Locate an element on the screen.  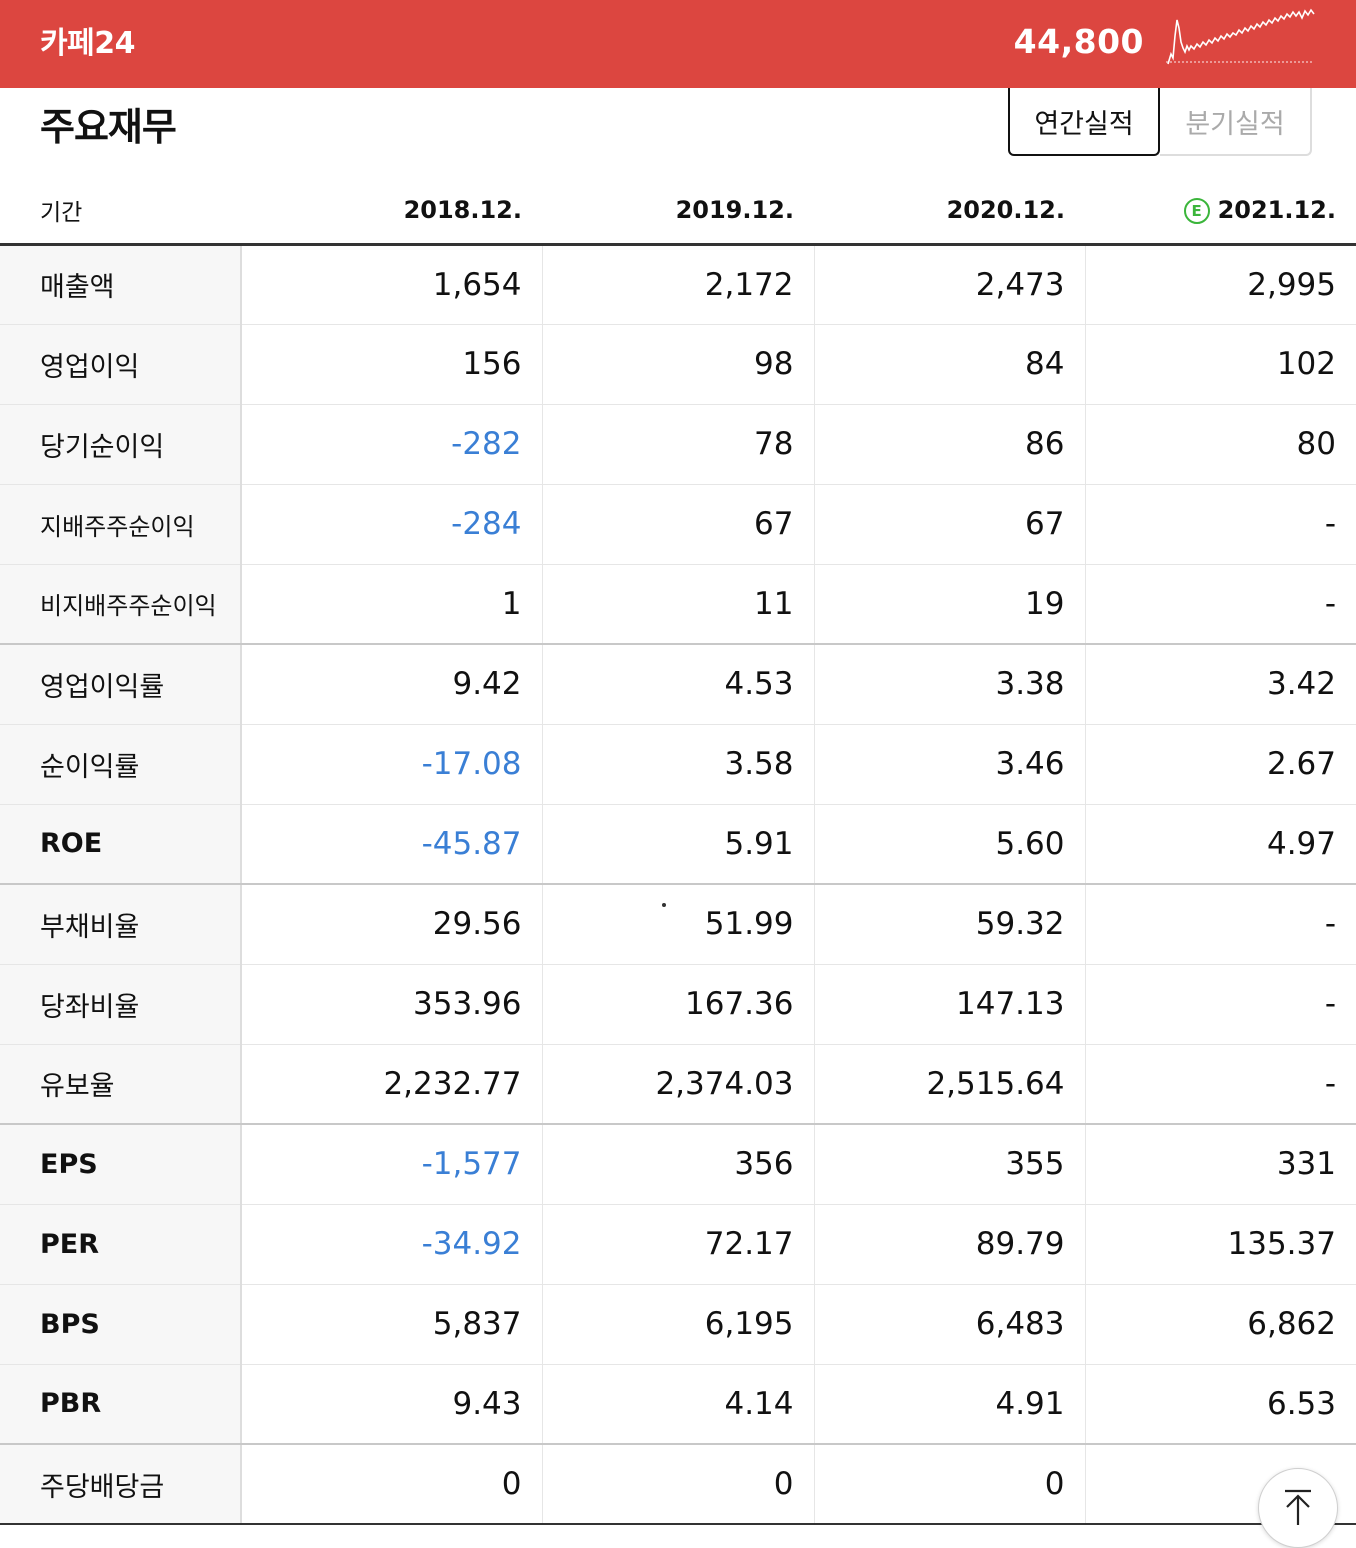
table-row: 순이익률 -17.08 3.58 3.46 2.67 is located at coordinates (678, 764).